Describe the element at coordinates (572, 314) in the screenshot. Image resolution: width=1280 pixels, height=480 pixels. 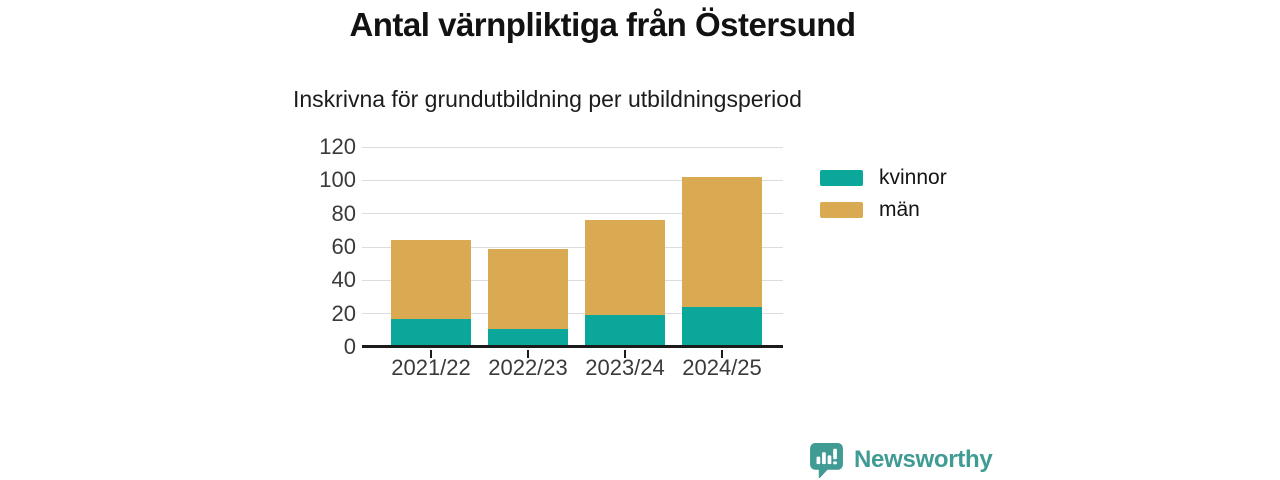
I see `gridline-y20` at that location.